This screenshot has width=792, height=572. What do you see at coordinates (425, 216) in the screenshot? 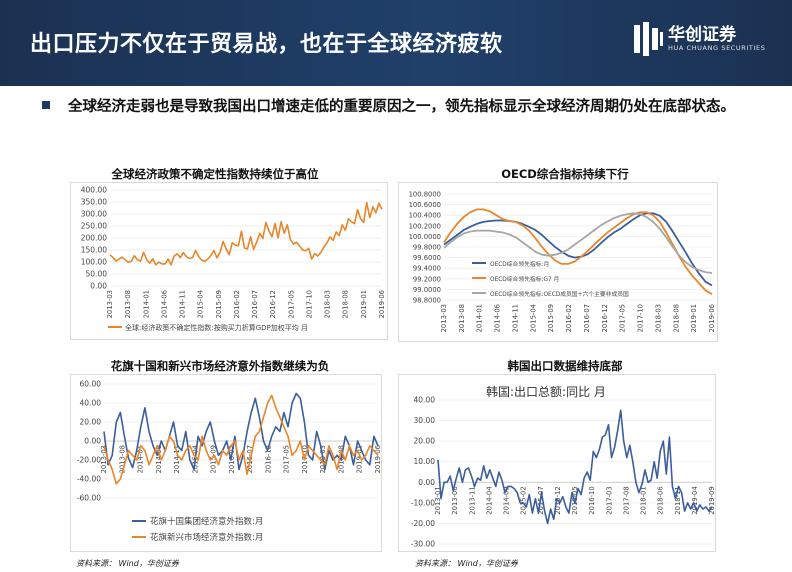
I see `y-tick-label: 100.4000` at bounding box center [425, 216].